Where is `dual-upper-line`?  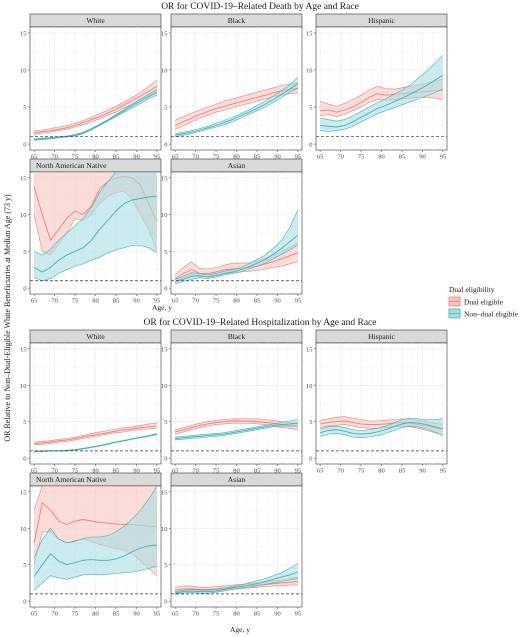 dual-upper-line is located at coordinates (96, 105).